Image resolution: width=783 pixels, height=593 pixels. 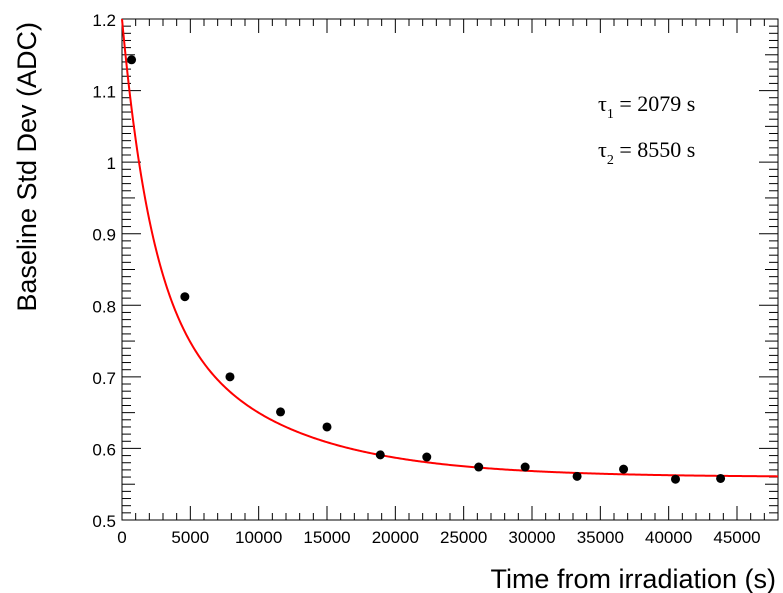 I want to click on x-tick-label: 40000, so click(x=668, y=537).